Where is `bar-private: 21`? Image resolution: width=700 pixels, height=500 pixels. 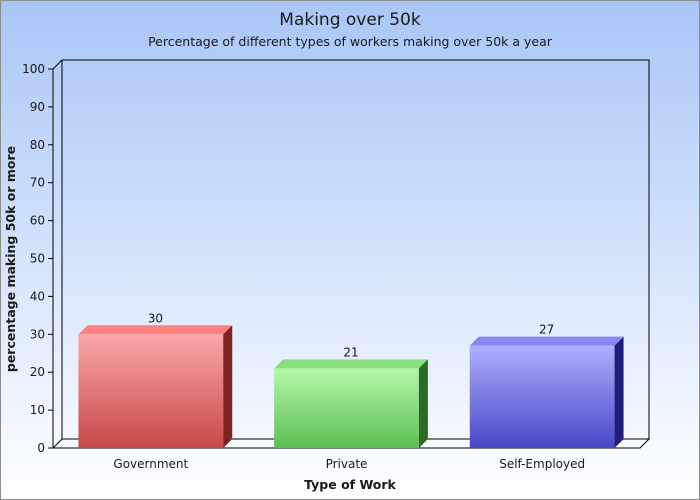 bar-private: 21 is located at coordinates (351, 396).